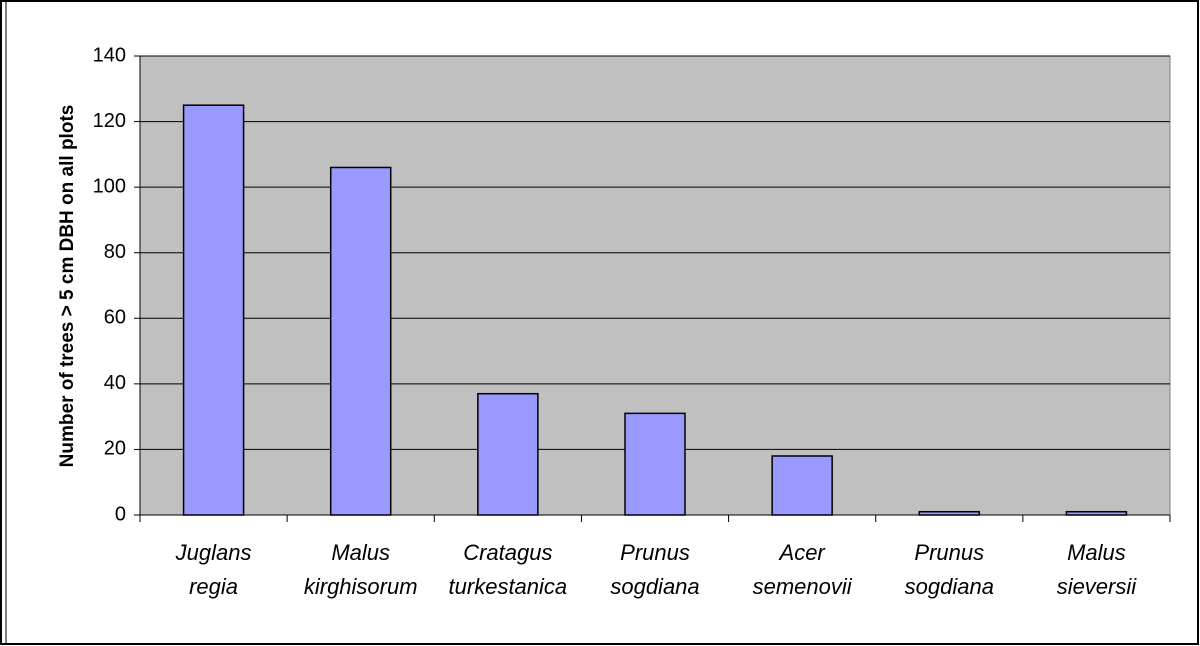  I want to click on x-tick-label: Malus sieversii, so click(1097, 569).